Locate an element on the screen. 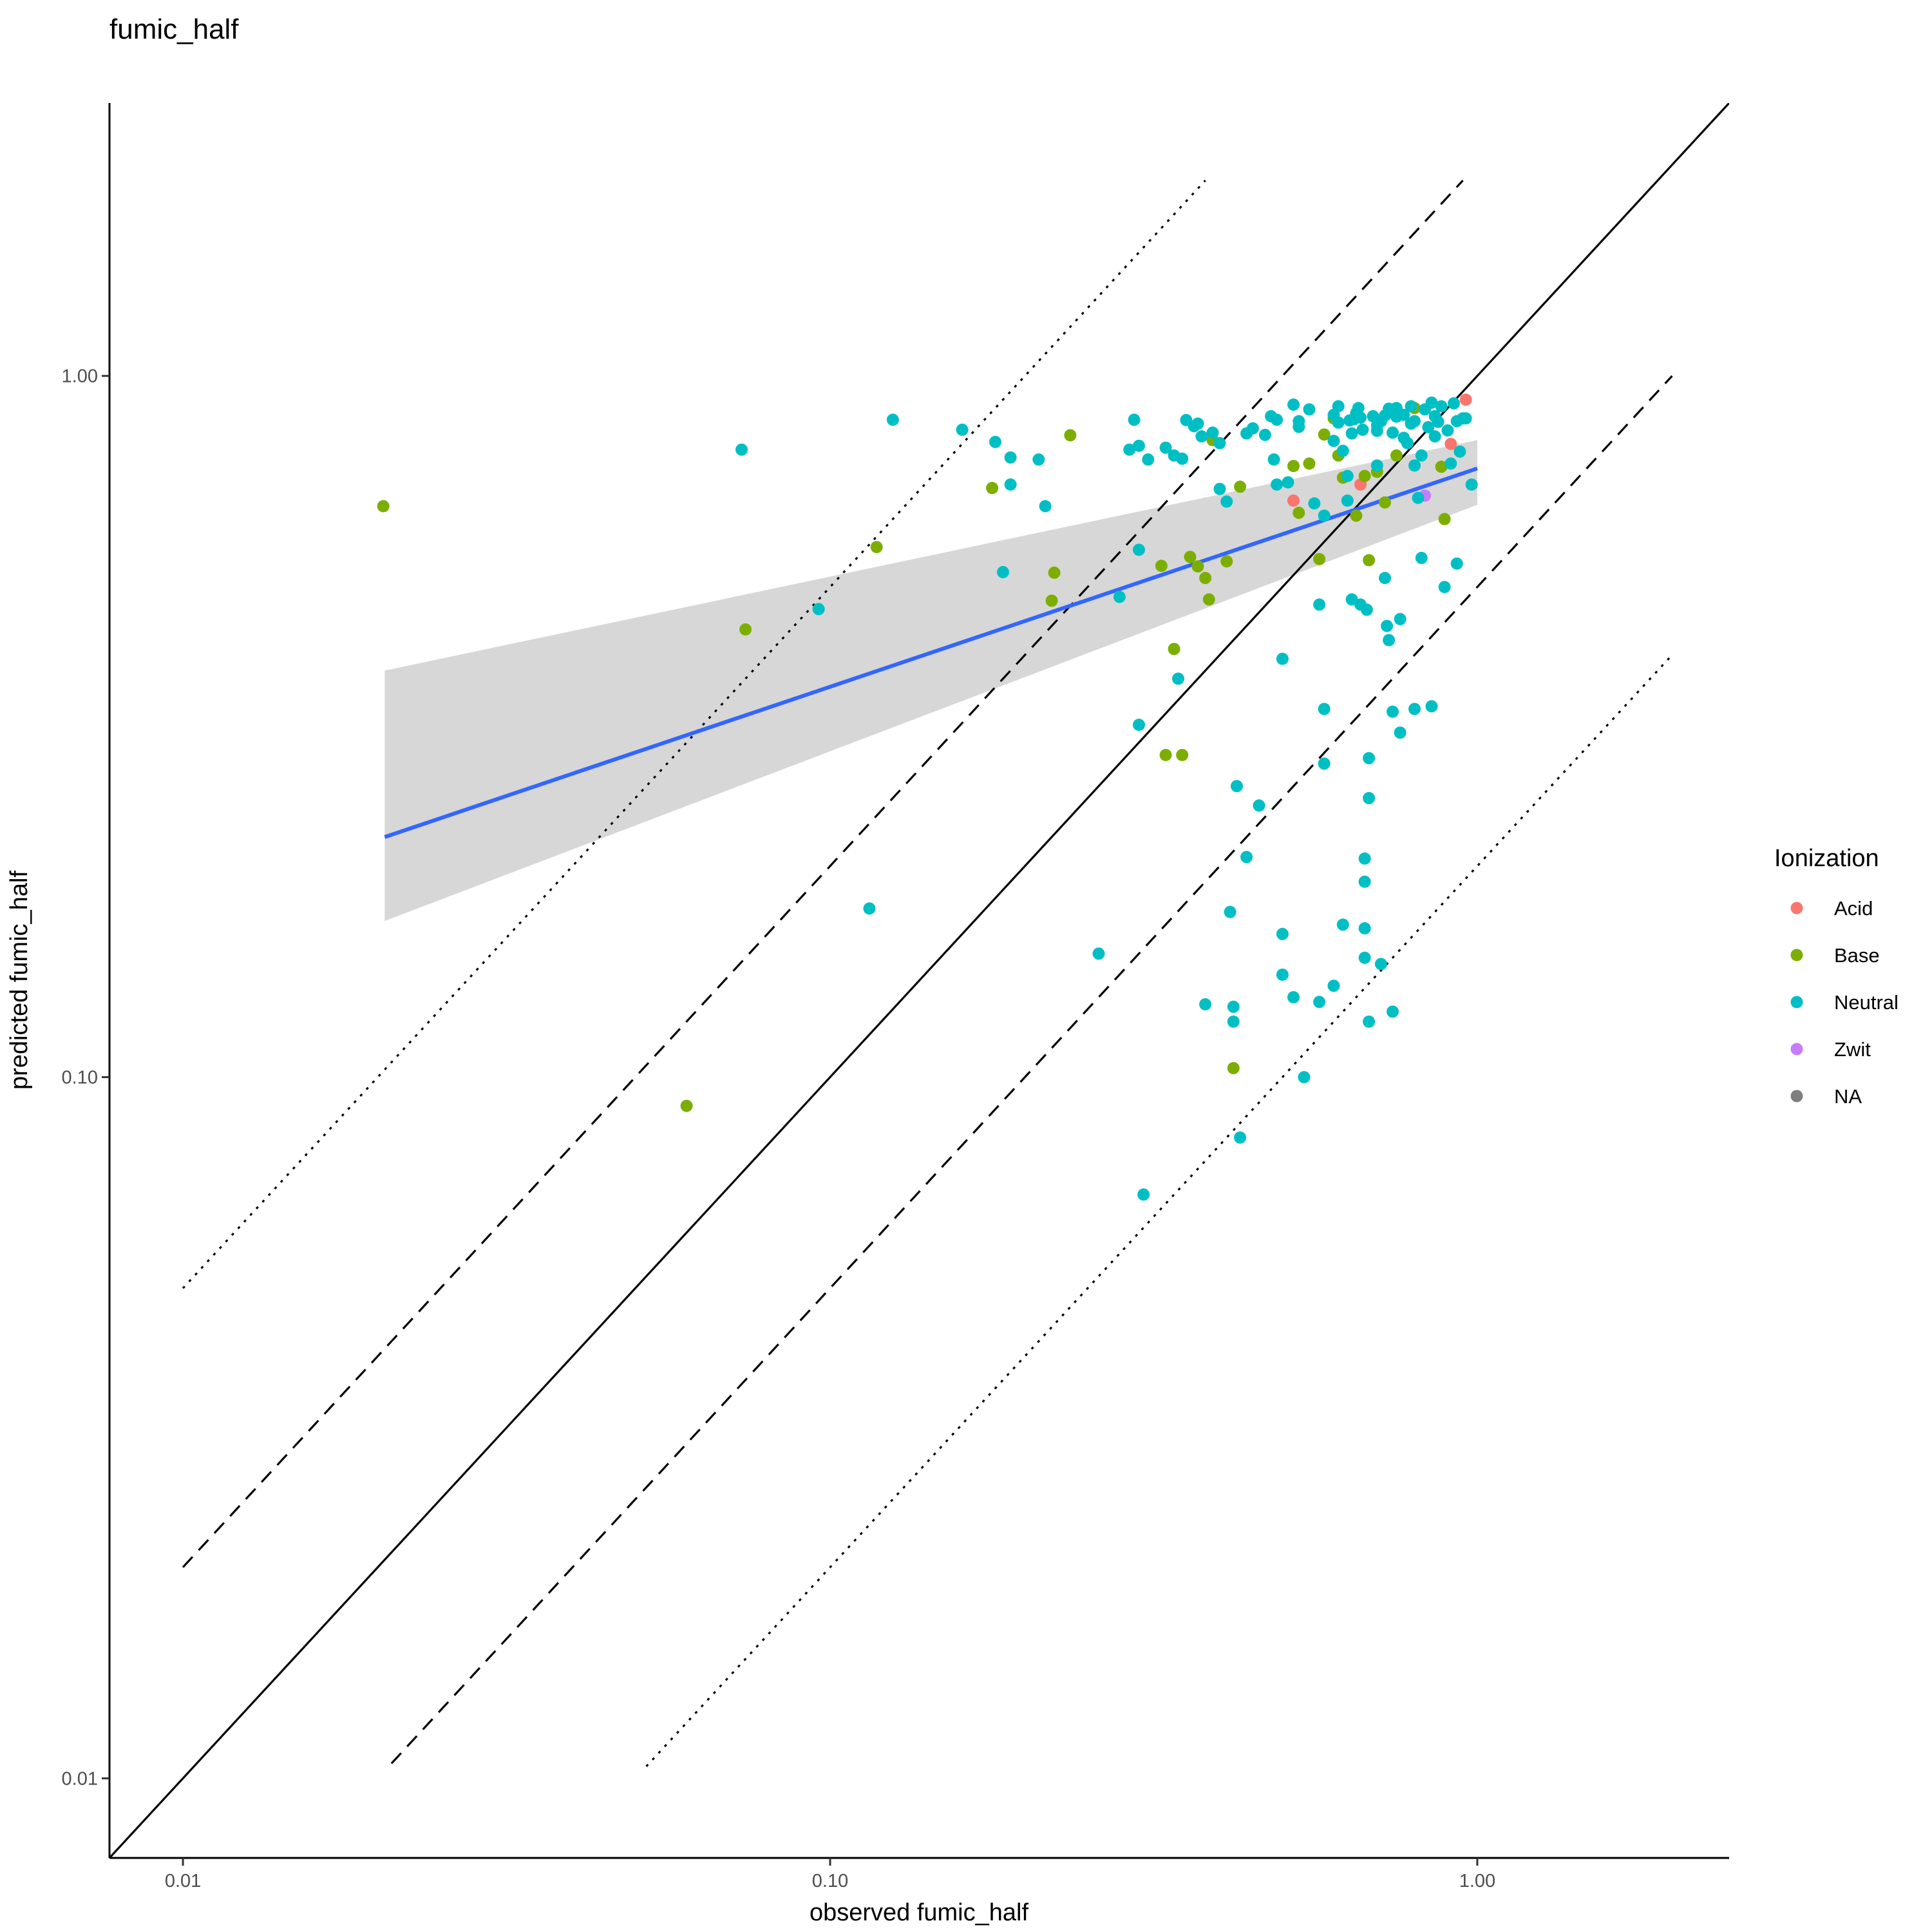 Image resolution: width=1932 pixels, height=1932 pixels. y-axis-ticks: 0.01 0.10 1.00 is located at coordinates (85, 1077).